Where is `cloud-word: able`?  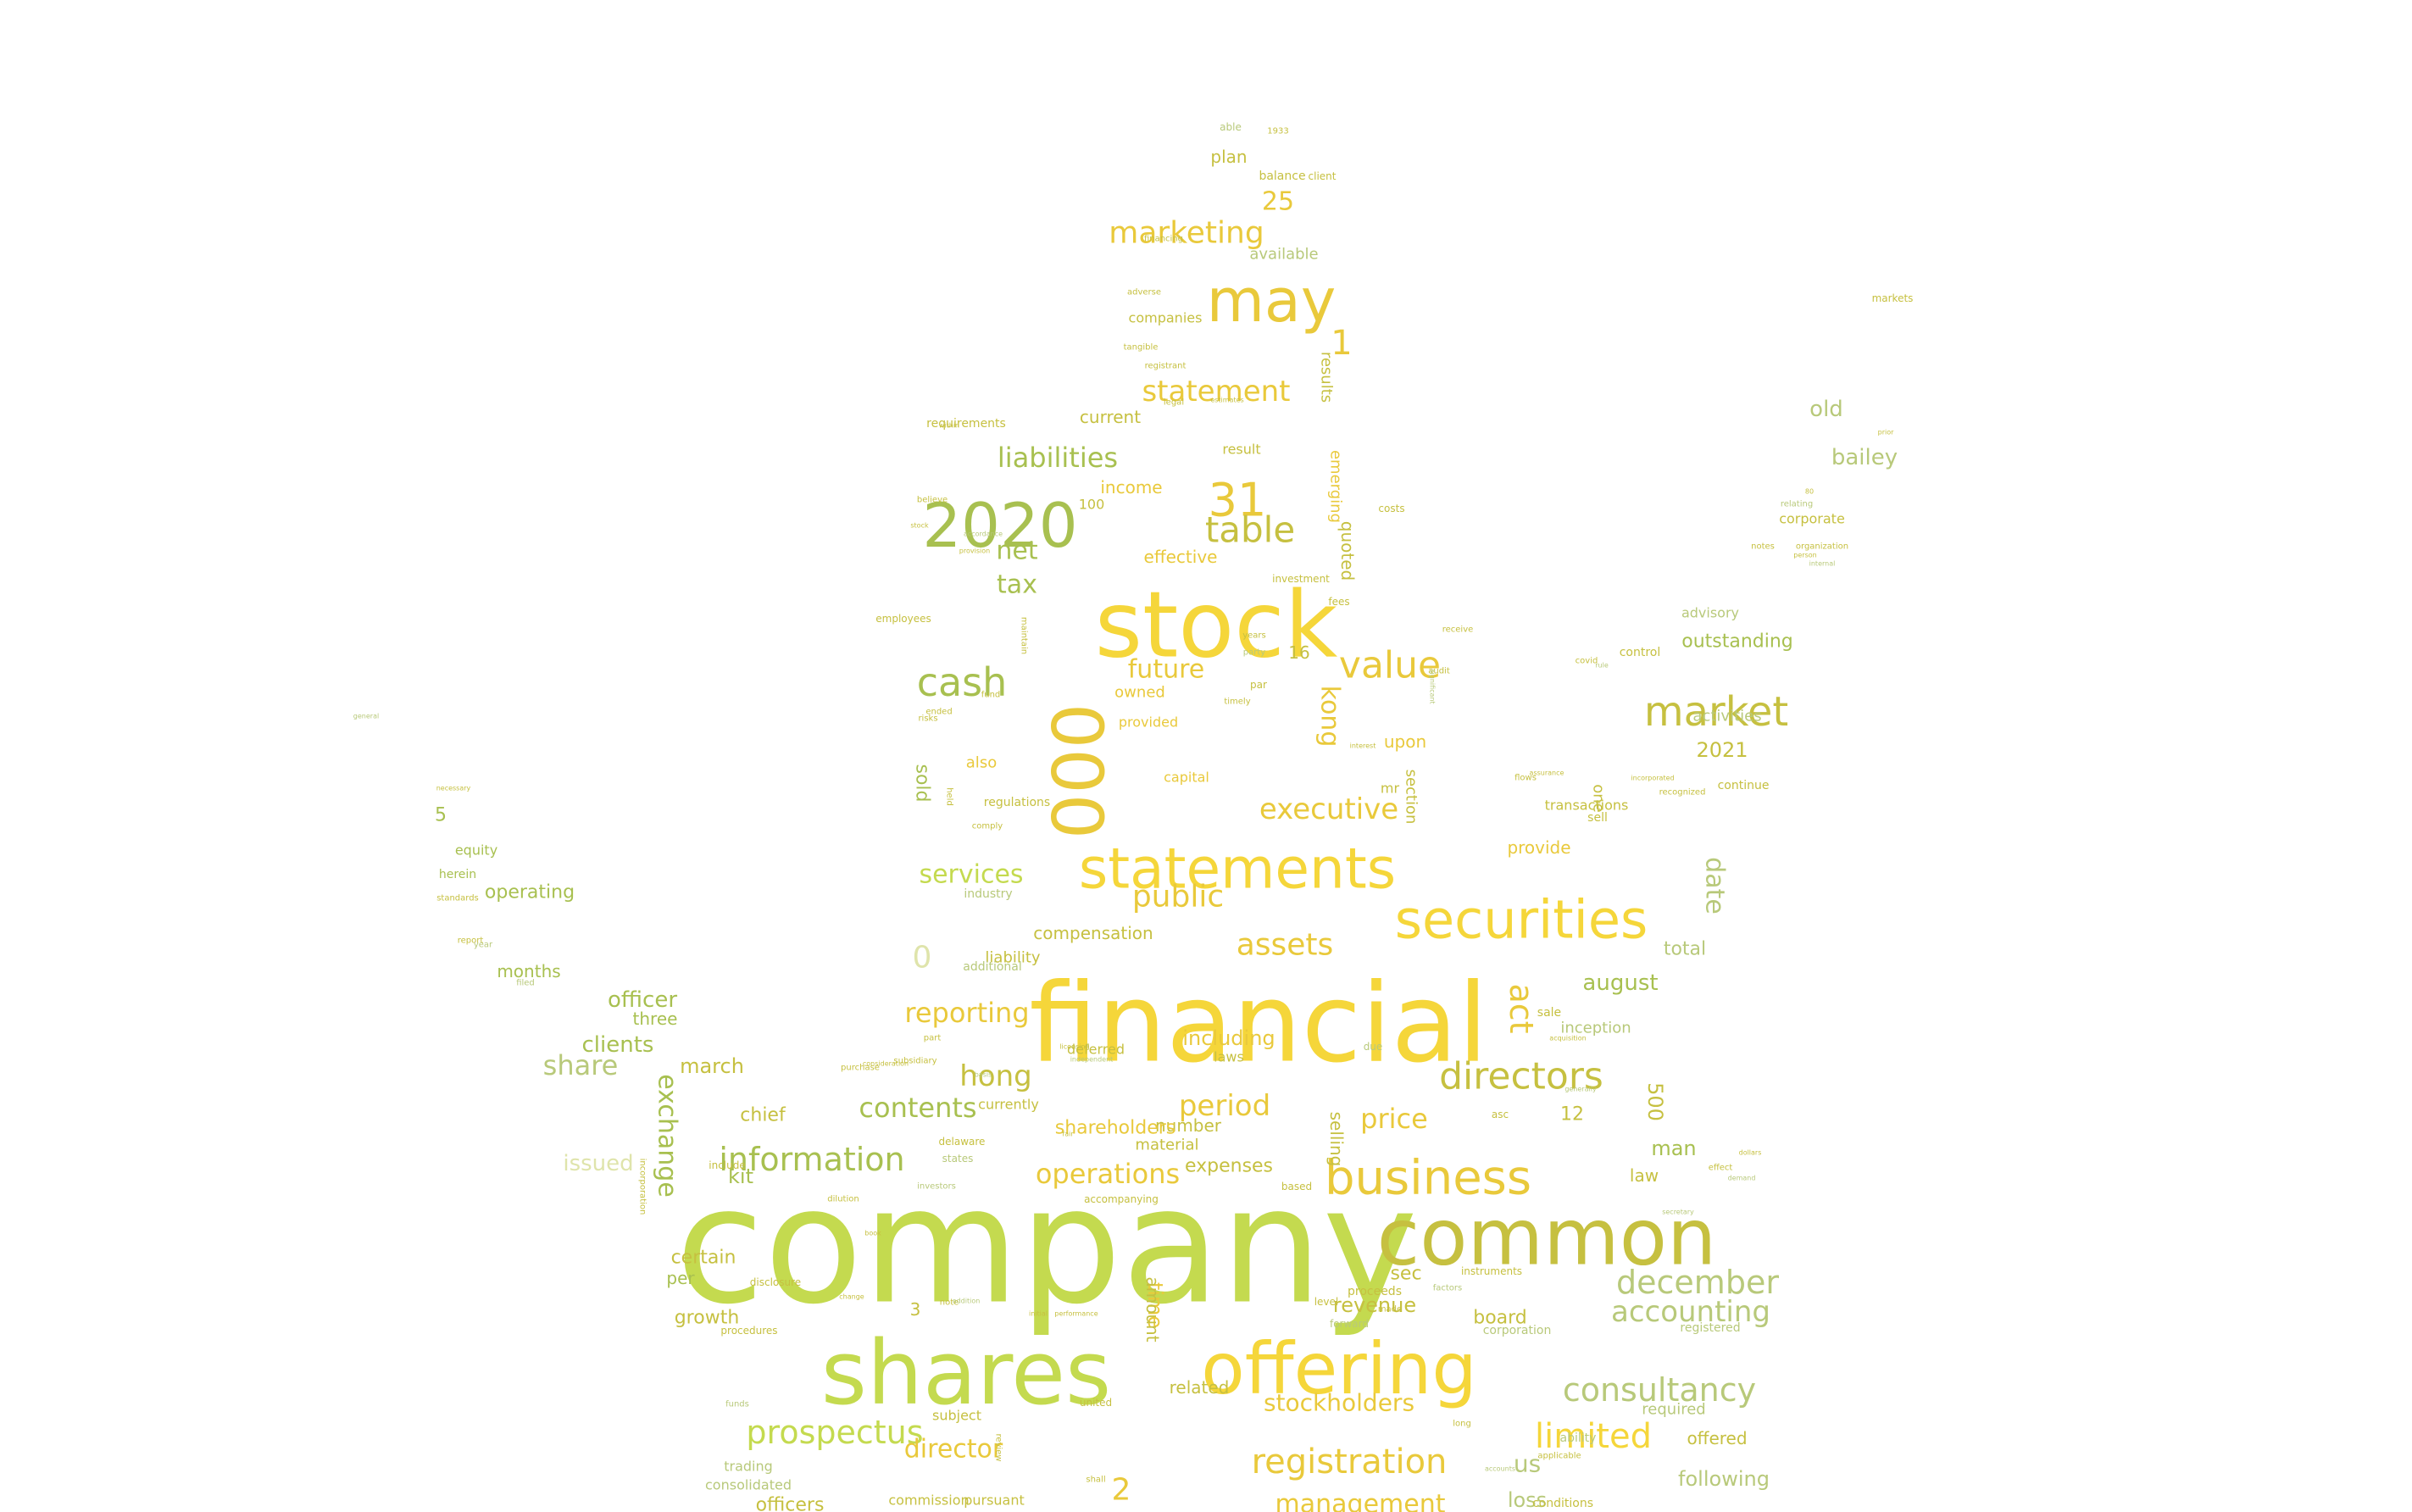
cloud-word: able is located at coordinates (1231, 127).